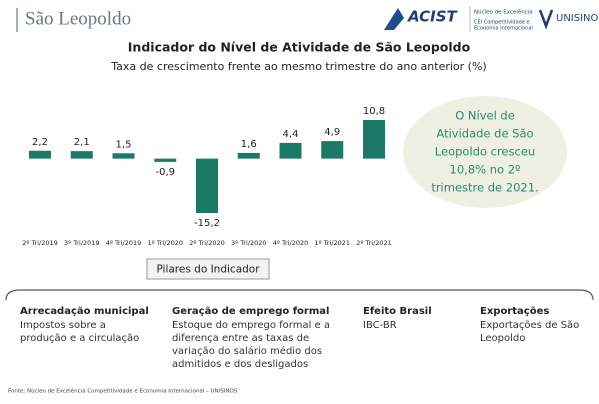  What do you see at coordinates (84, 311) in the screenshot?
I see `pillar-heading: Arrecadação municipal` at bounding box center [84, 311].